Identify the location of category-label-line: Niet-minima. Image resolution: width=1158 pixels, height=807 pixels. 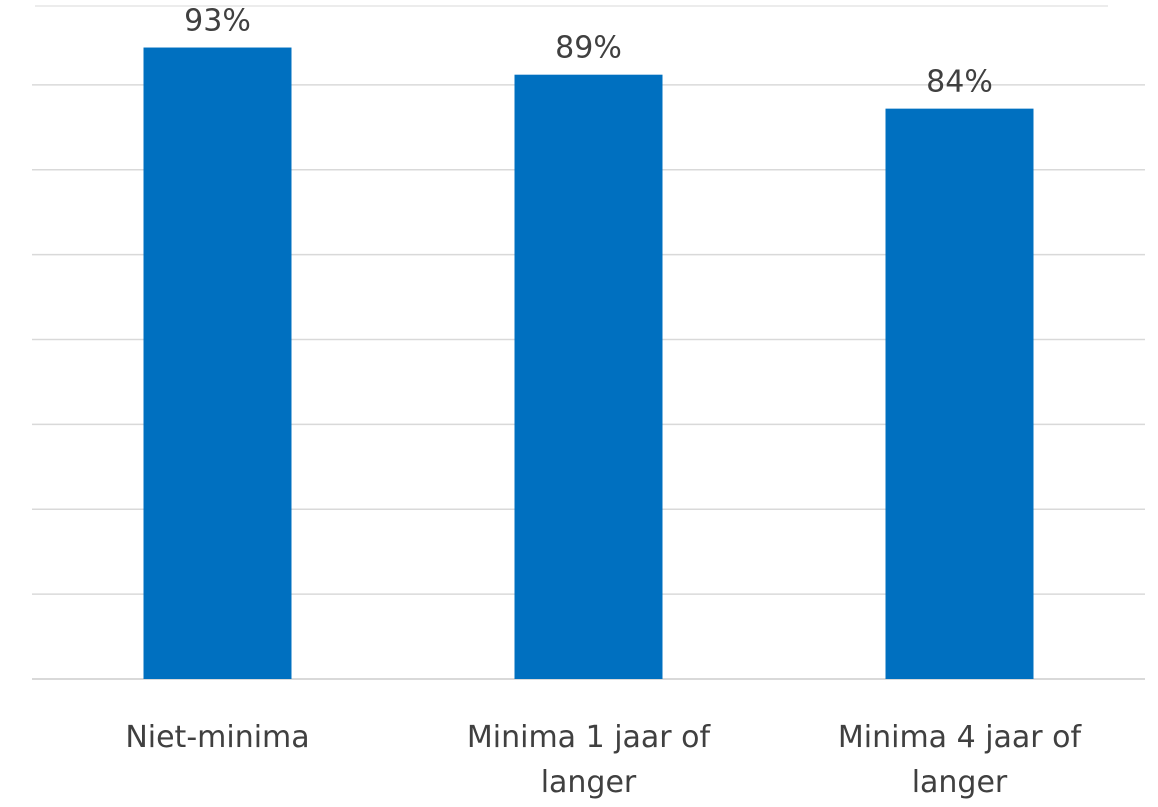
(217, 737).